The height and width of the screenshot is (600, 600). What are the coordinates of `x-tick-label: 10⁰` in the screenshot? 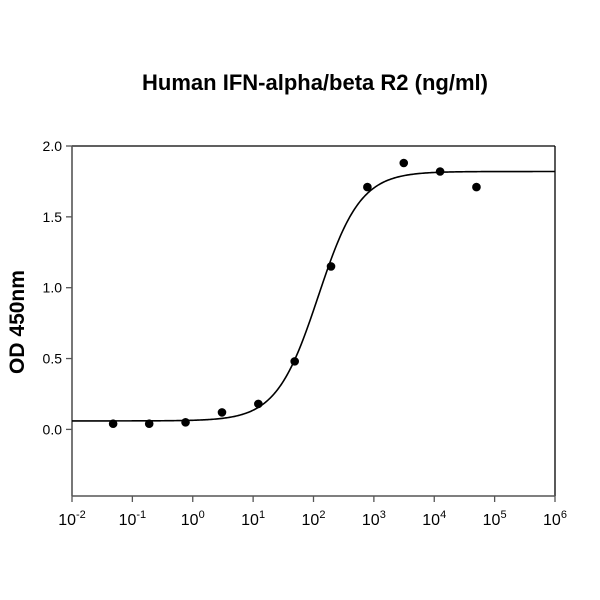 It's located at (193, 519).